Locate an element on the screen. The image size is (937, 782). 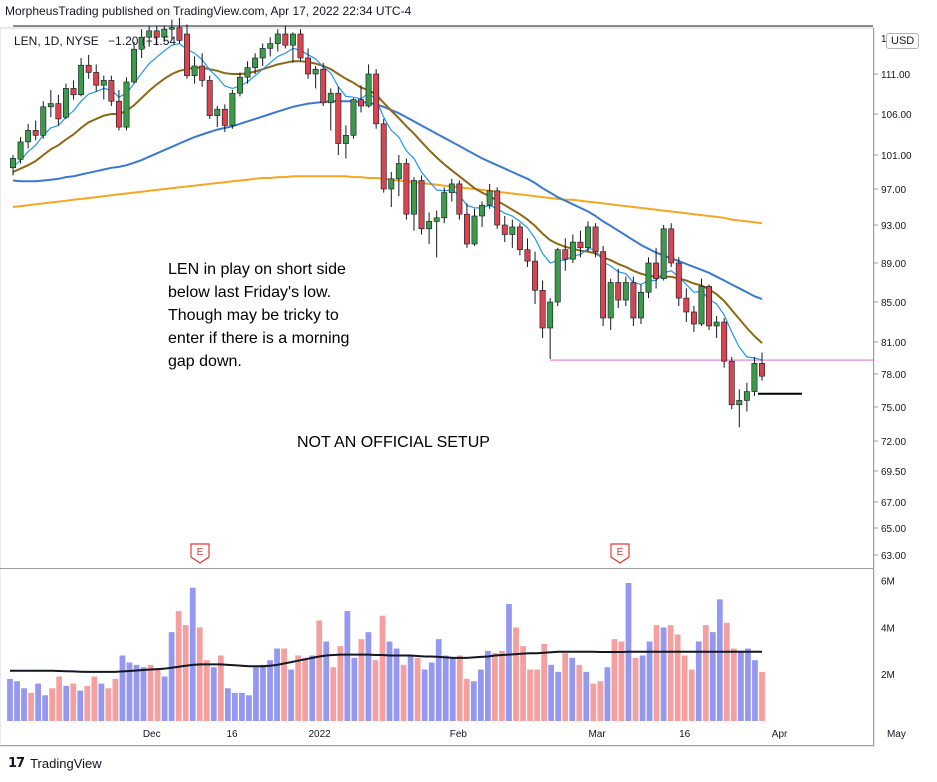
symbol-legend: LEN, 1D, NYSE −1.20 (−1.54 is located at coordinates (95, 41).